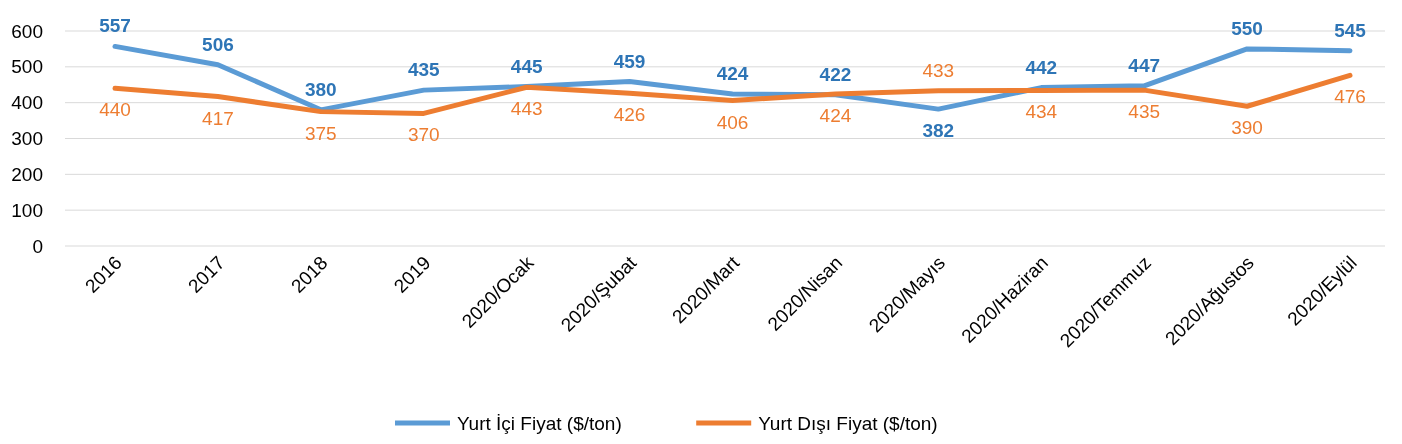 This screenshot has width=1402, height=444. I want to click on data-label: 406, so click(732, 122).